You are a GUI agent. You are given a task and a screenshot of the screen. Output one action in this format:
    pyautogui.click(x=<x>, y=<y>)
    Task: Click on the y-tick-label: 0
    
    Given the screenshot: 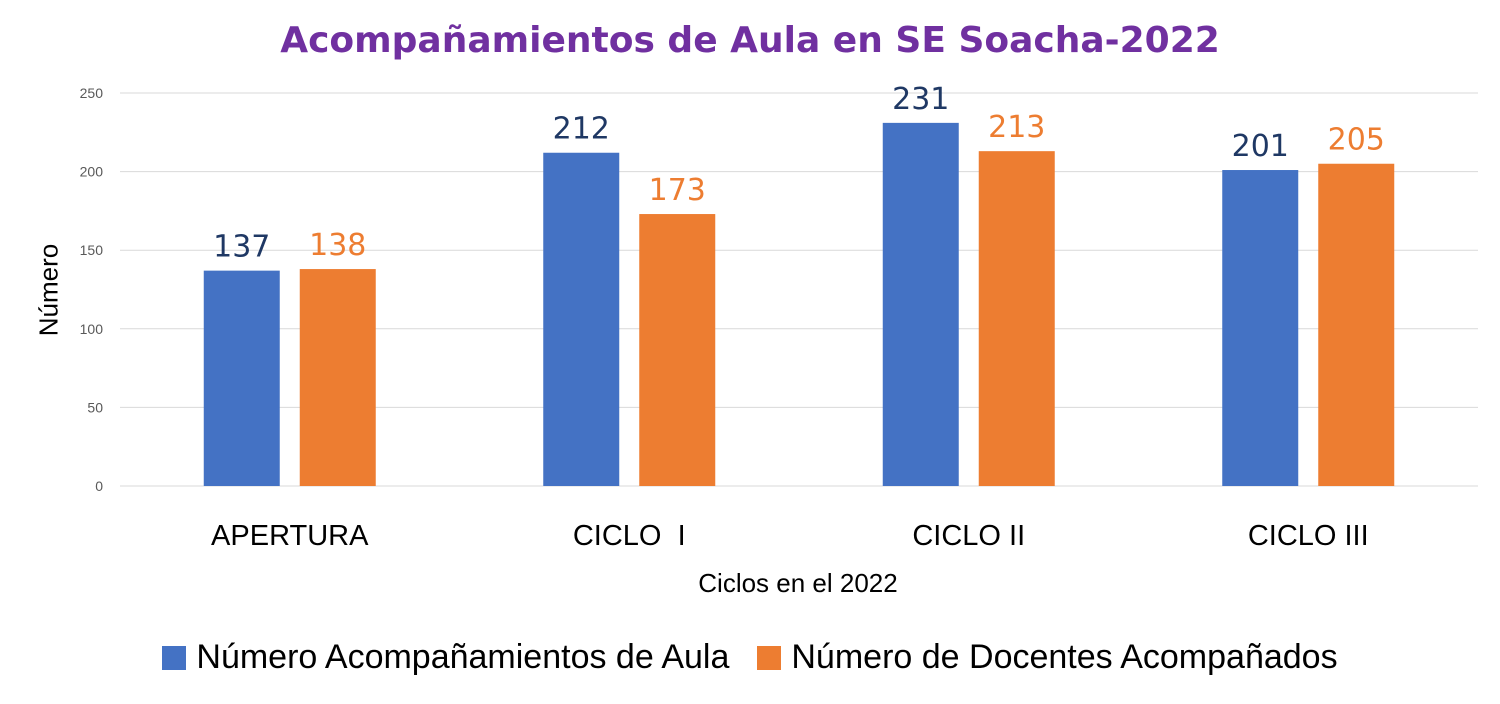 What is the action you would take?
    pyautogui.click(x=99, y=486)
    